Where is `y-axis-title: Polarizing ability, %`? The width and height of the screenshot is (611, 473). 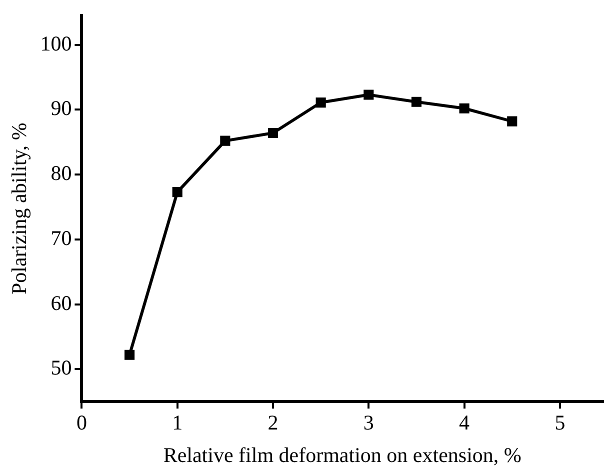
y-axis-title: Polarizing ability, % is located at coordinates (19, 208).